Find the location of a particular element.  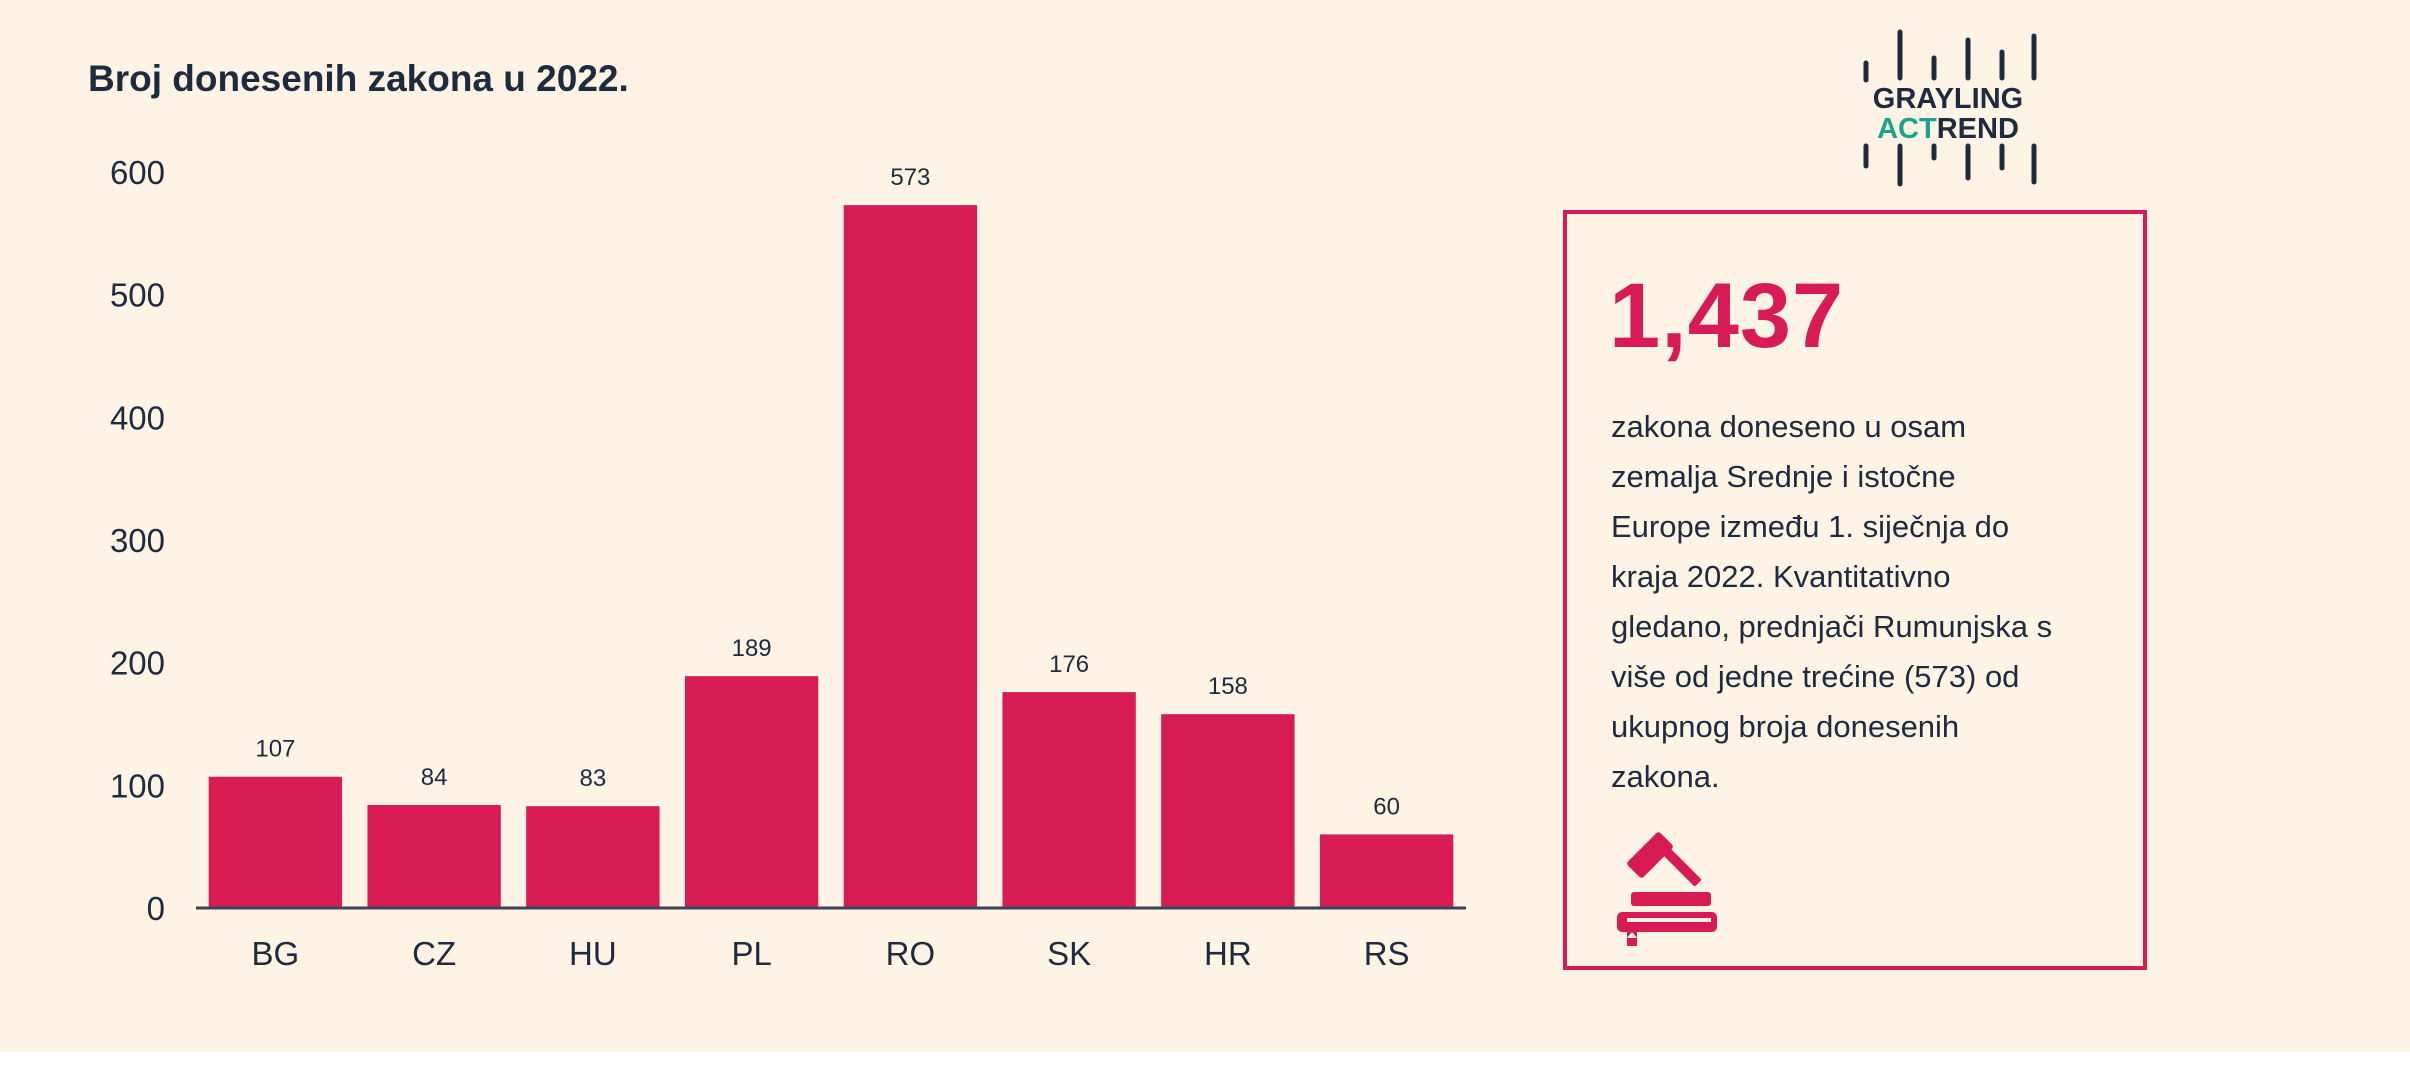

bar-hu is located at coordinates (593, 857).